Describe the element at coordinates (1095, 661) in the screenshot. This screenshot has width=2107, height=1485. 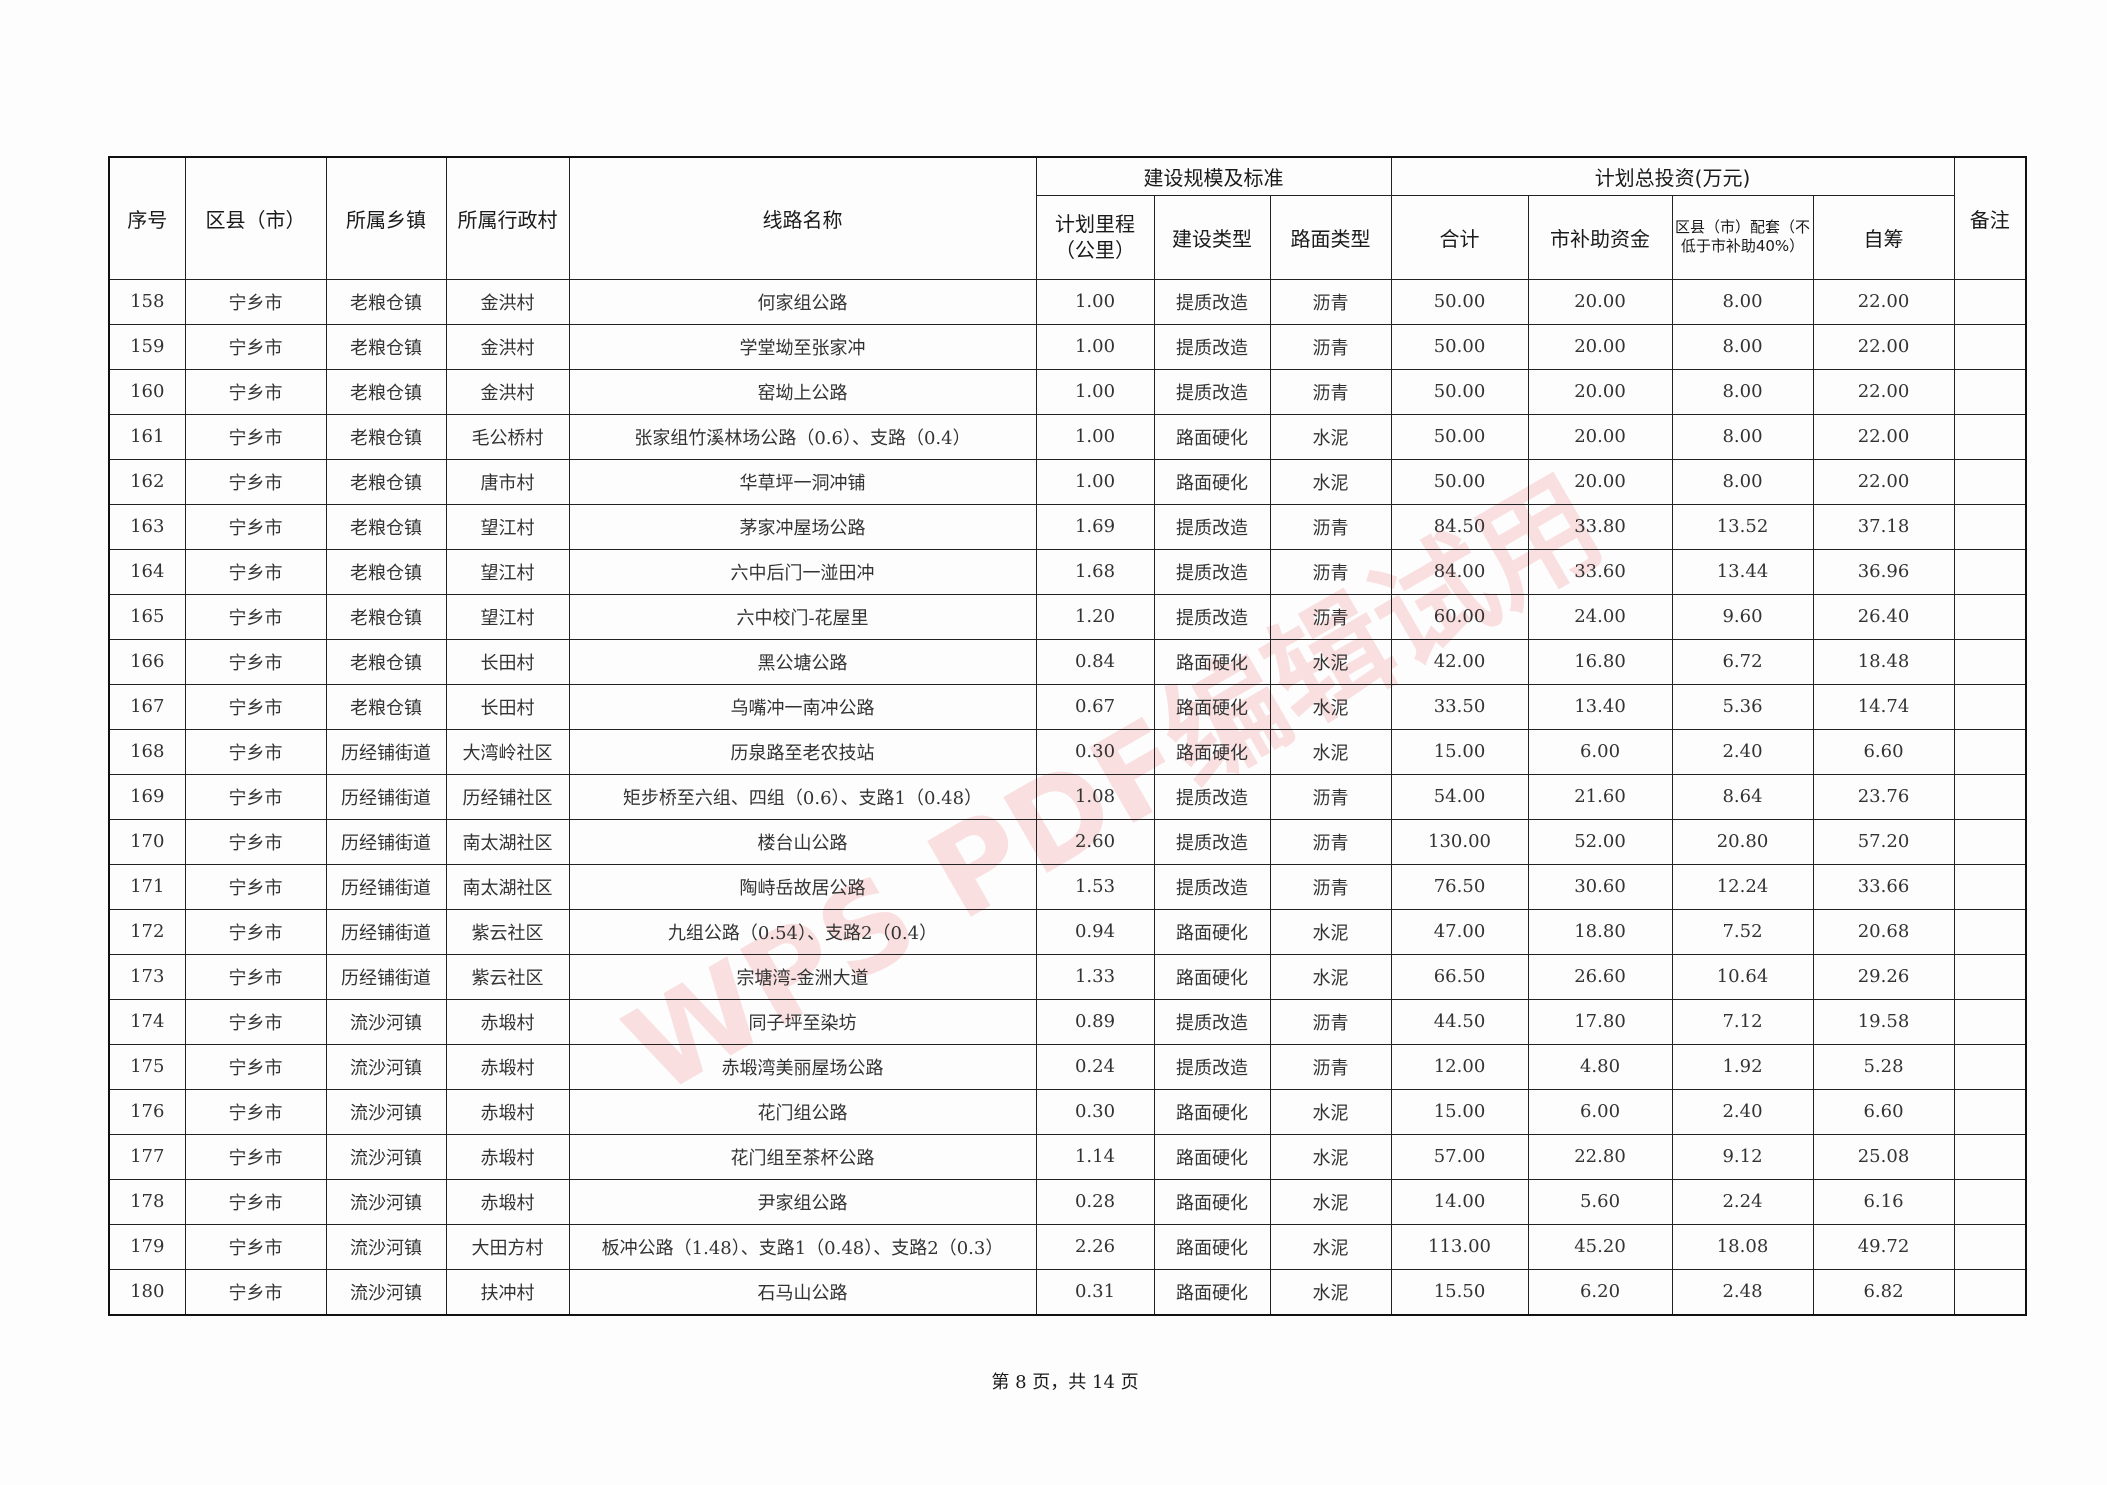
I see `cell-mileage: 0.84` at that location.